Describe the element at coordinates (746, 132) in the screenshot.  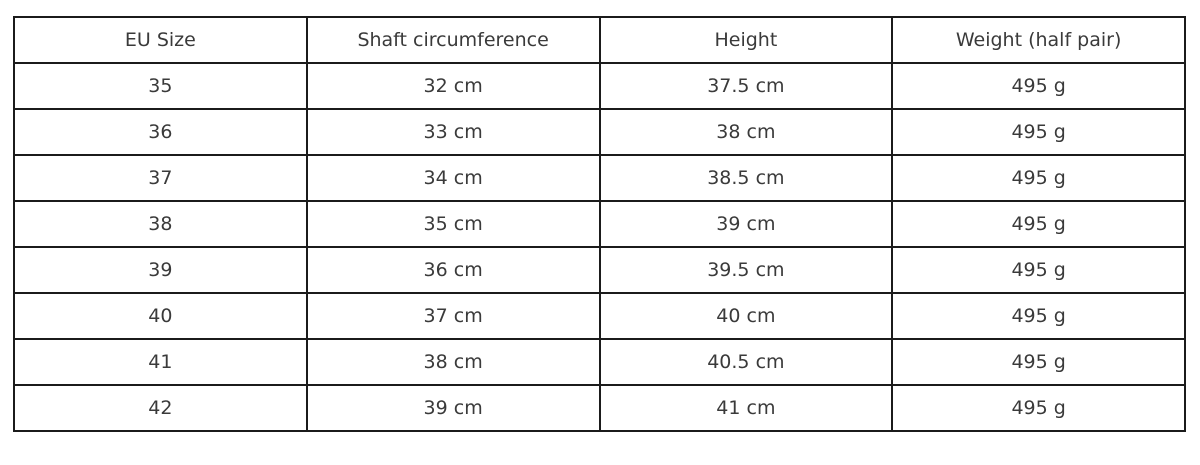
I see `cell-height: 38 cm` at that location.